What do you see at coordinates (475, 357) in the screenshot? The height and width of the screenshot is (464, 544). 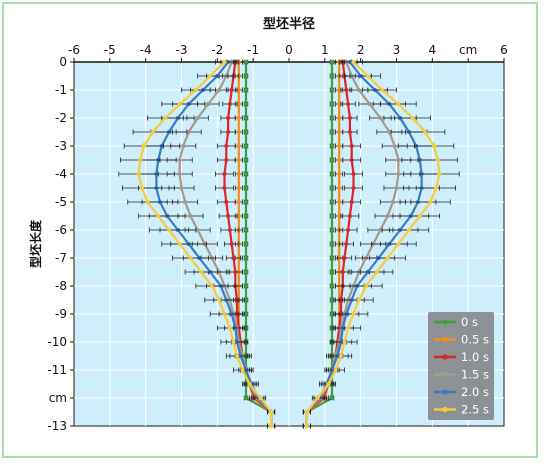 I see `legend-label: 1.0 s` at bounding box center [475, 357].